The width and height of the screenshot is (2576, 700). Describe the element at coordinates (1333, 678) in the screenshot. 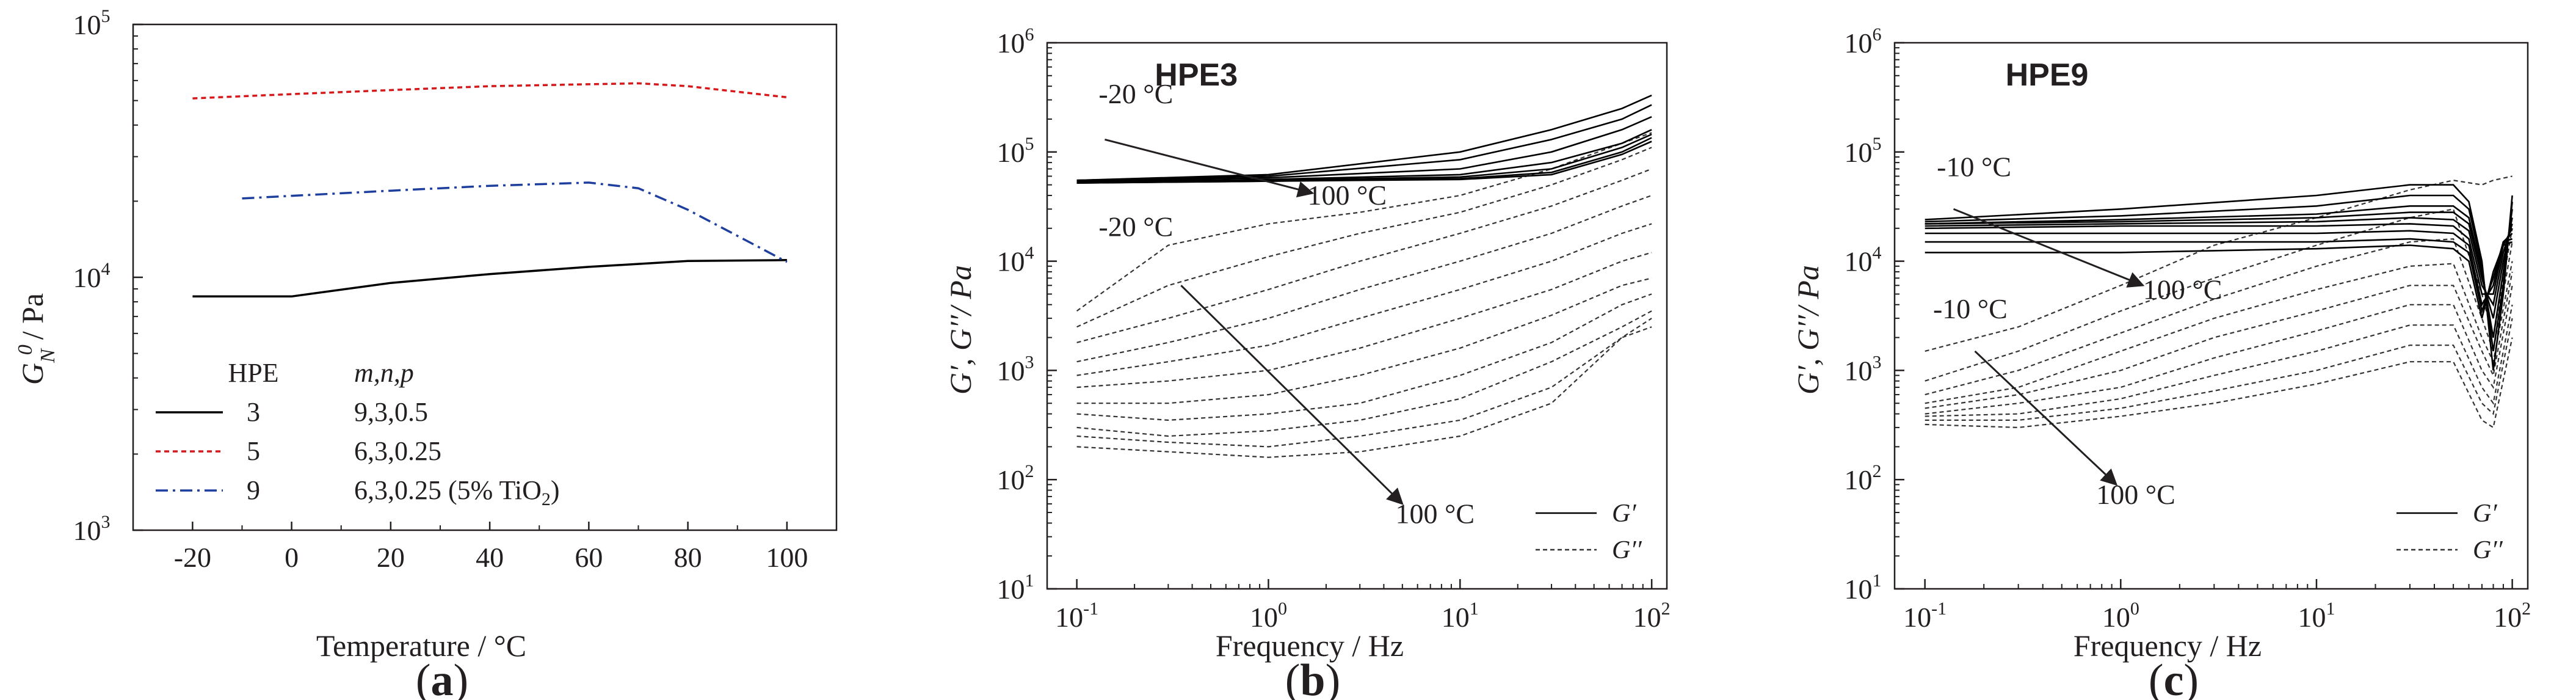

I see `panel-label-b-close: )` at that location.